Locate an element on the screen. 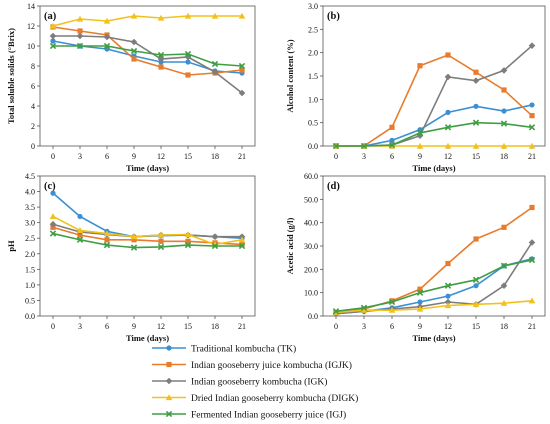  y-tick-label: 10 is located at coordinates (31, 46).